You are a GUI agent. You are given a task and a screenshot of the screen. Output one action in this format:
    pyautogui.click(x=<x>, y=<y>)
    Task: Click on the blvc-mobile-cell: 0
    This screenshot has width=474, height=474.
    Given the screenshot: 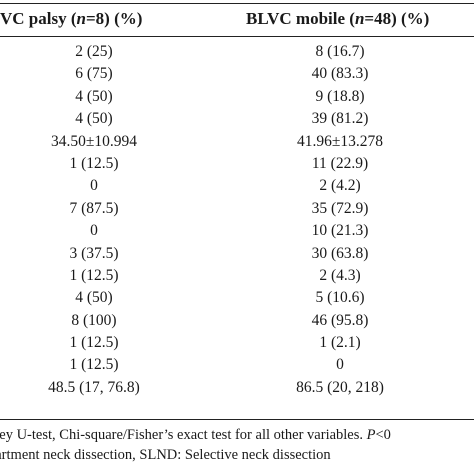 What is the action you would take?
    pyautogui.click(x=340, y=365)
    